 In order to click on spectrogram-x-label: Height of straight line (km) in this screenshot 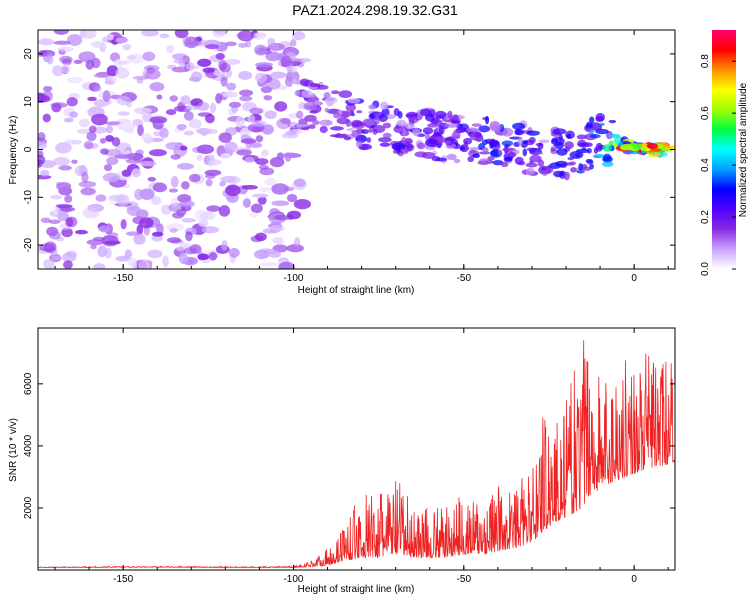, I will do `click(356, 290)`.